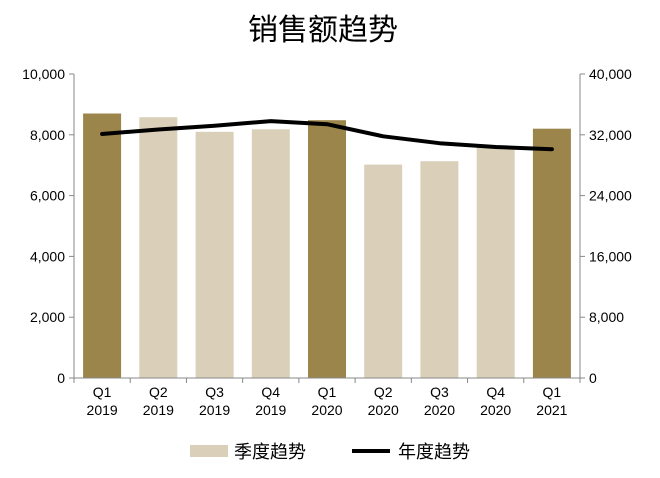 The width and height of the screenshot is (660, 478). I want to click on bar-q3-2019, so click(214, 254).